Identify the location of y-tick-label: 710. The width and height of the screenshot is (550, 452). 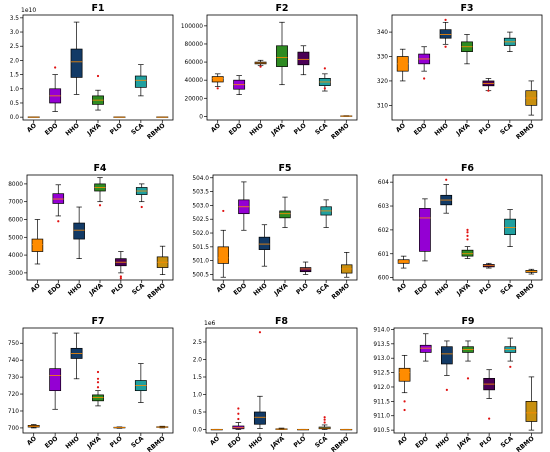
(13, 412).